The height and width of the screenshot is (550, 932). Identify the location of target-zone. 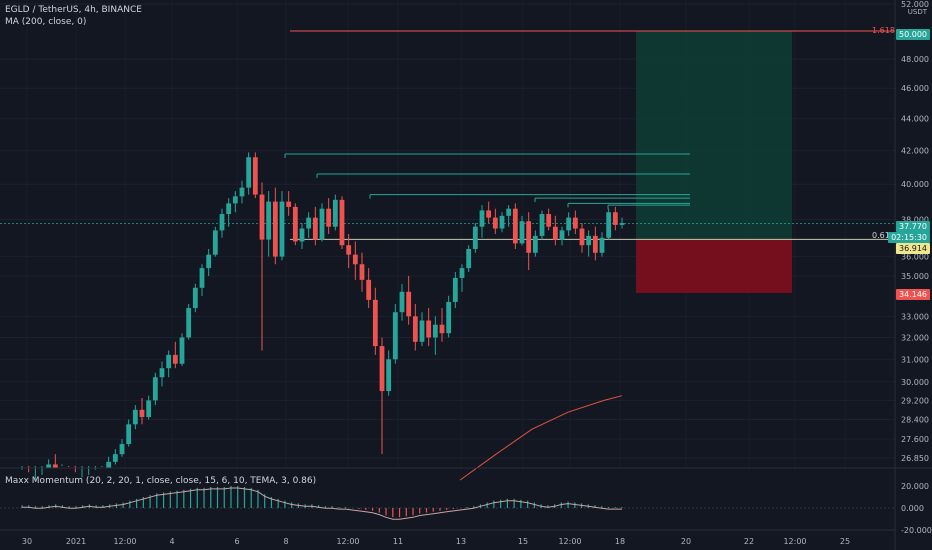
(714, 135).